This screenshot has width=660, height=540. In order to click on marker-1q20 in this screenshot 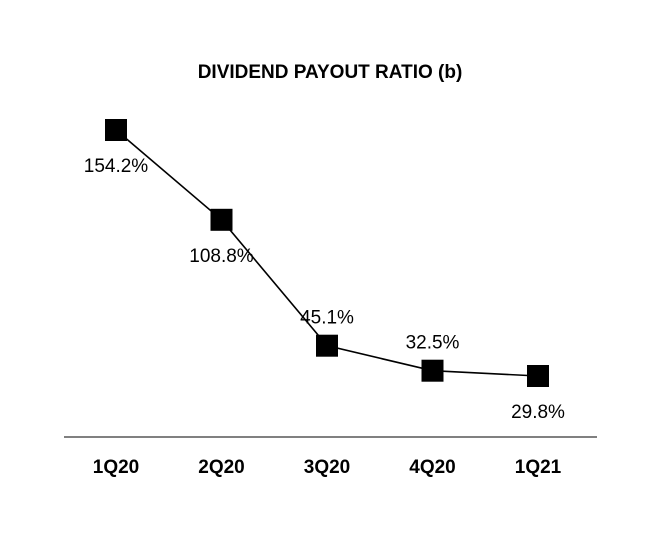, I will do `click(116, 130)`.